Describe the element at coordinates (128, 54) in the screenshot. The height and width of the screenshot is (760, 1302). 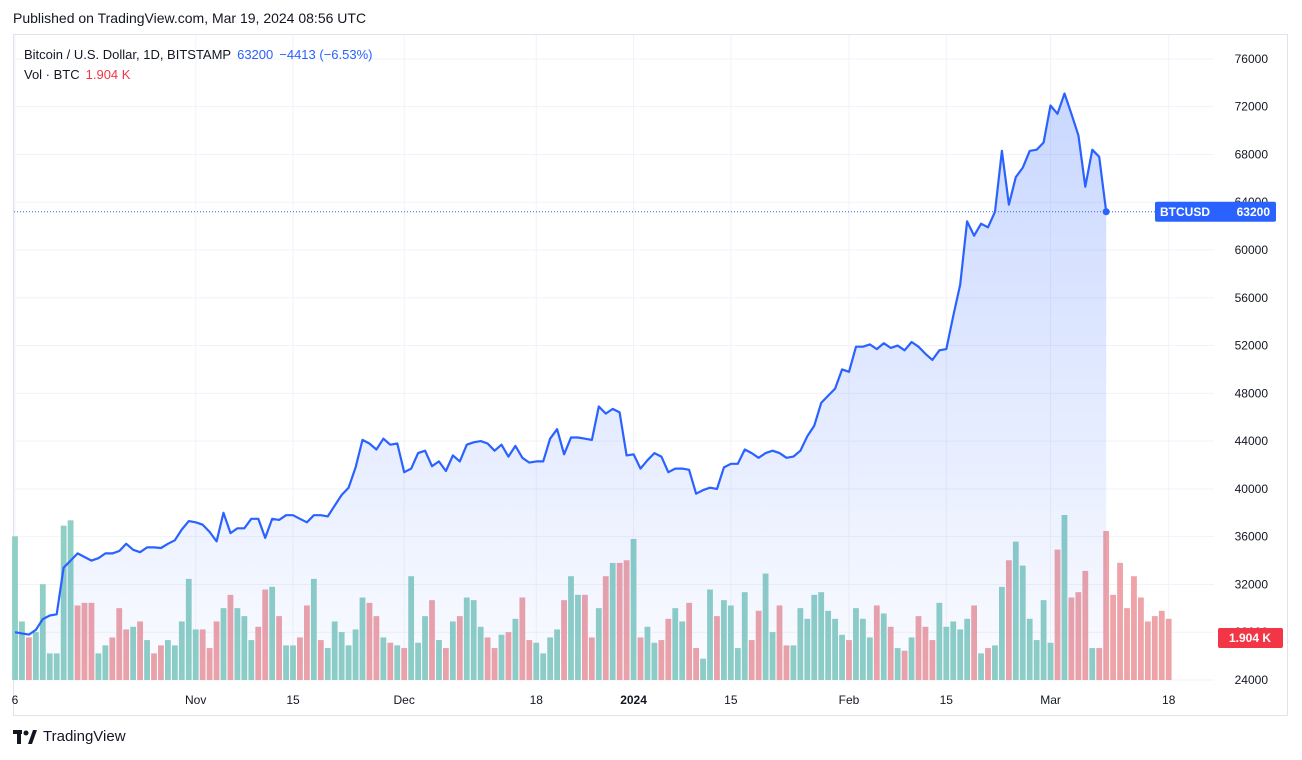
I see `symbol-title: Bitcoin / U.S. Dollar, 1D, BITSTAMP` at that location.